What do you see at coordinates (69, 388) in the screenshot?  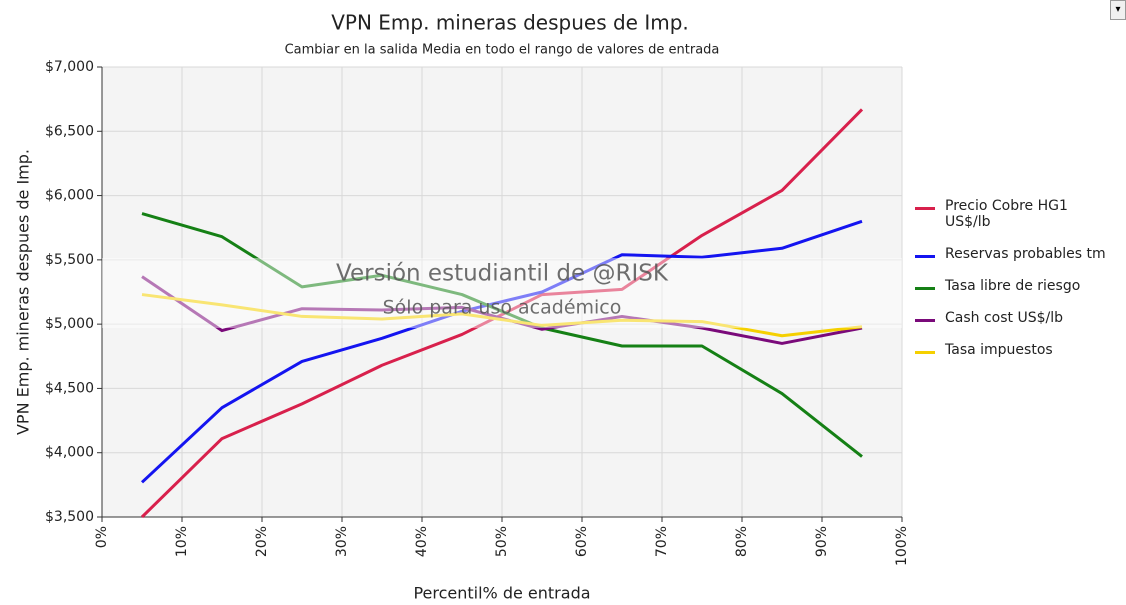 I see `y-tick-label: $4,500` at bounding box center [69, 388].